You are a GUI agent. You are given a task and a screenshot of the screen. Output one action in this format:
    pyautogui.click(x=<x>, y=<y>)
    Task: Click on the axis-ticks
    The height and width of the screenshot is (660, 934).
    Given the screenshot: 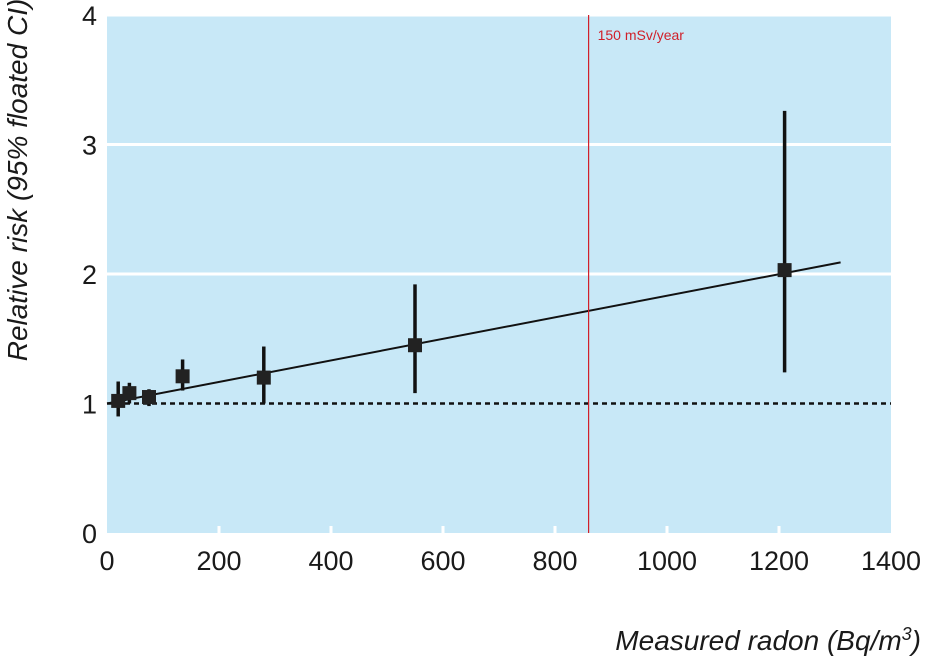 What is the action you would take?
    pyautogui.click(x=499, y=529)
    